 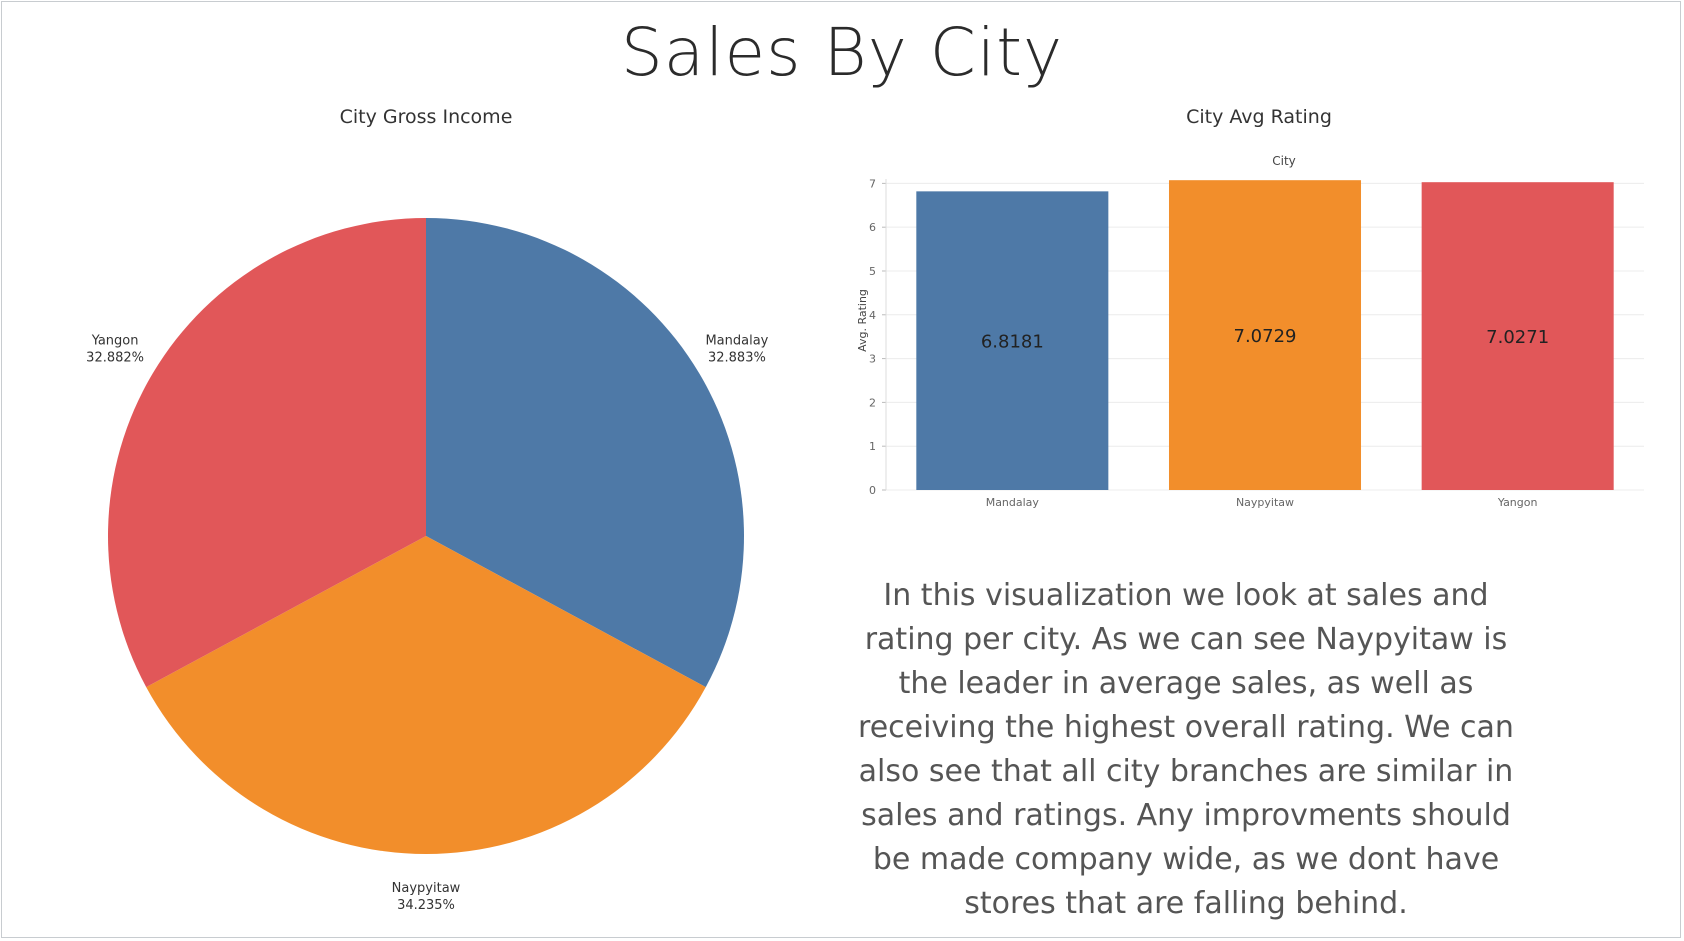 What do you see at coordinates (1013, 502) in the screenshot?
I see `x-tick-label: Mandalay` at bounding box center [1013, 502].